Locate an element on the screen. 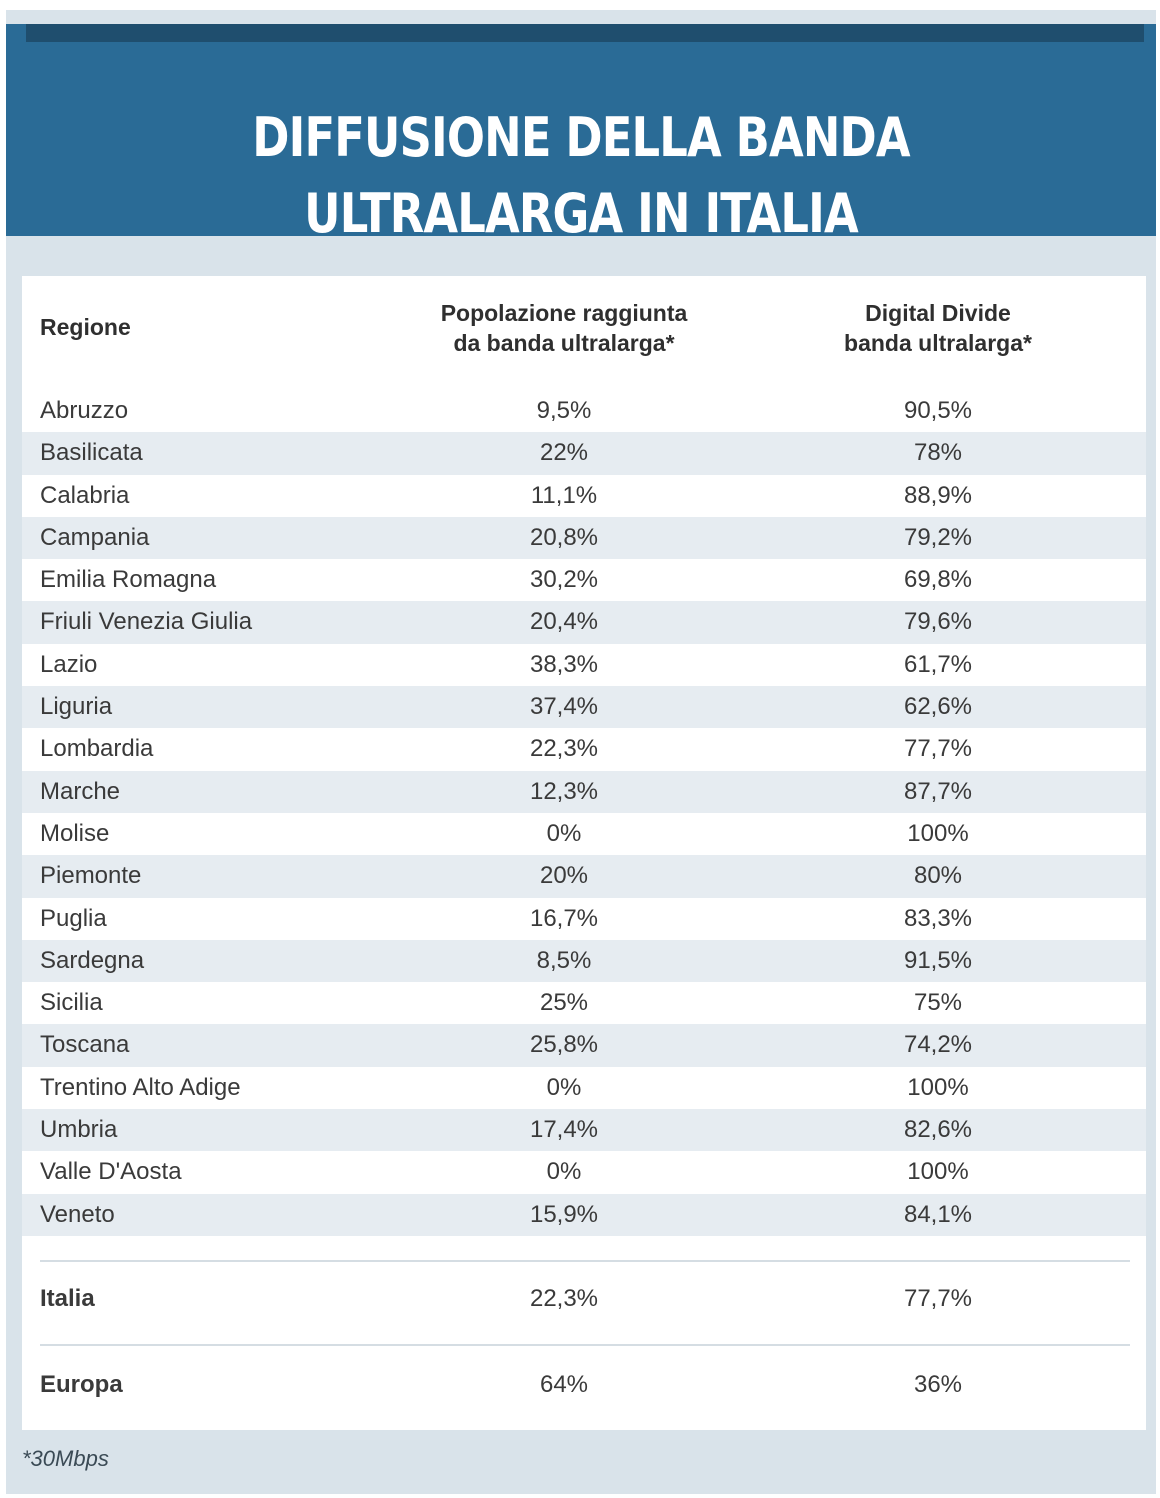 The height and width of the screenshot is (1498, 1160). digital-divide-cell: 80% is located at coordinates (938, 876).